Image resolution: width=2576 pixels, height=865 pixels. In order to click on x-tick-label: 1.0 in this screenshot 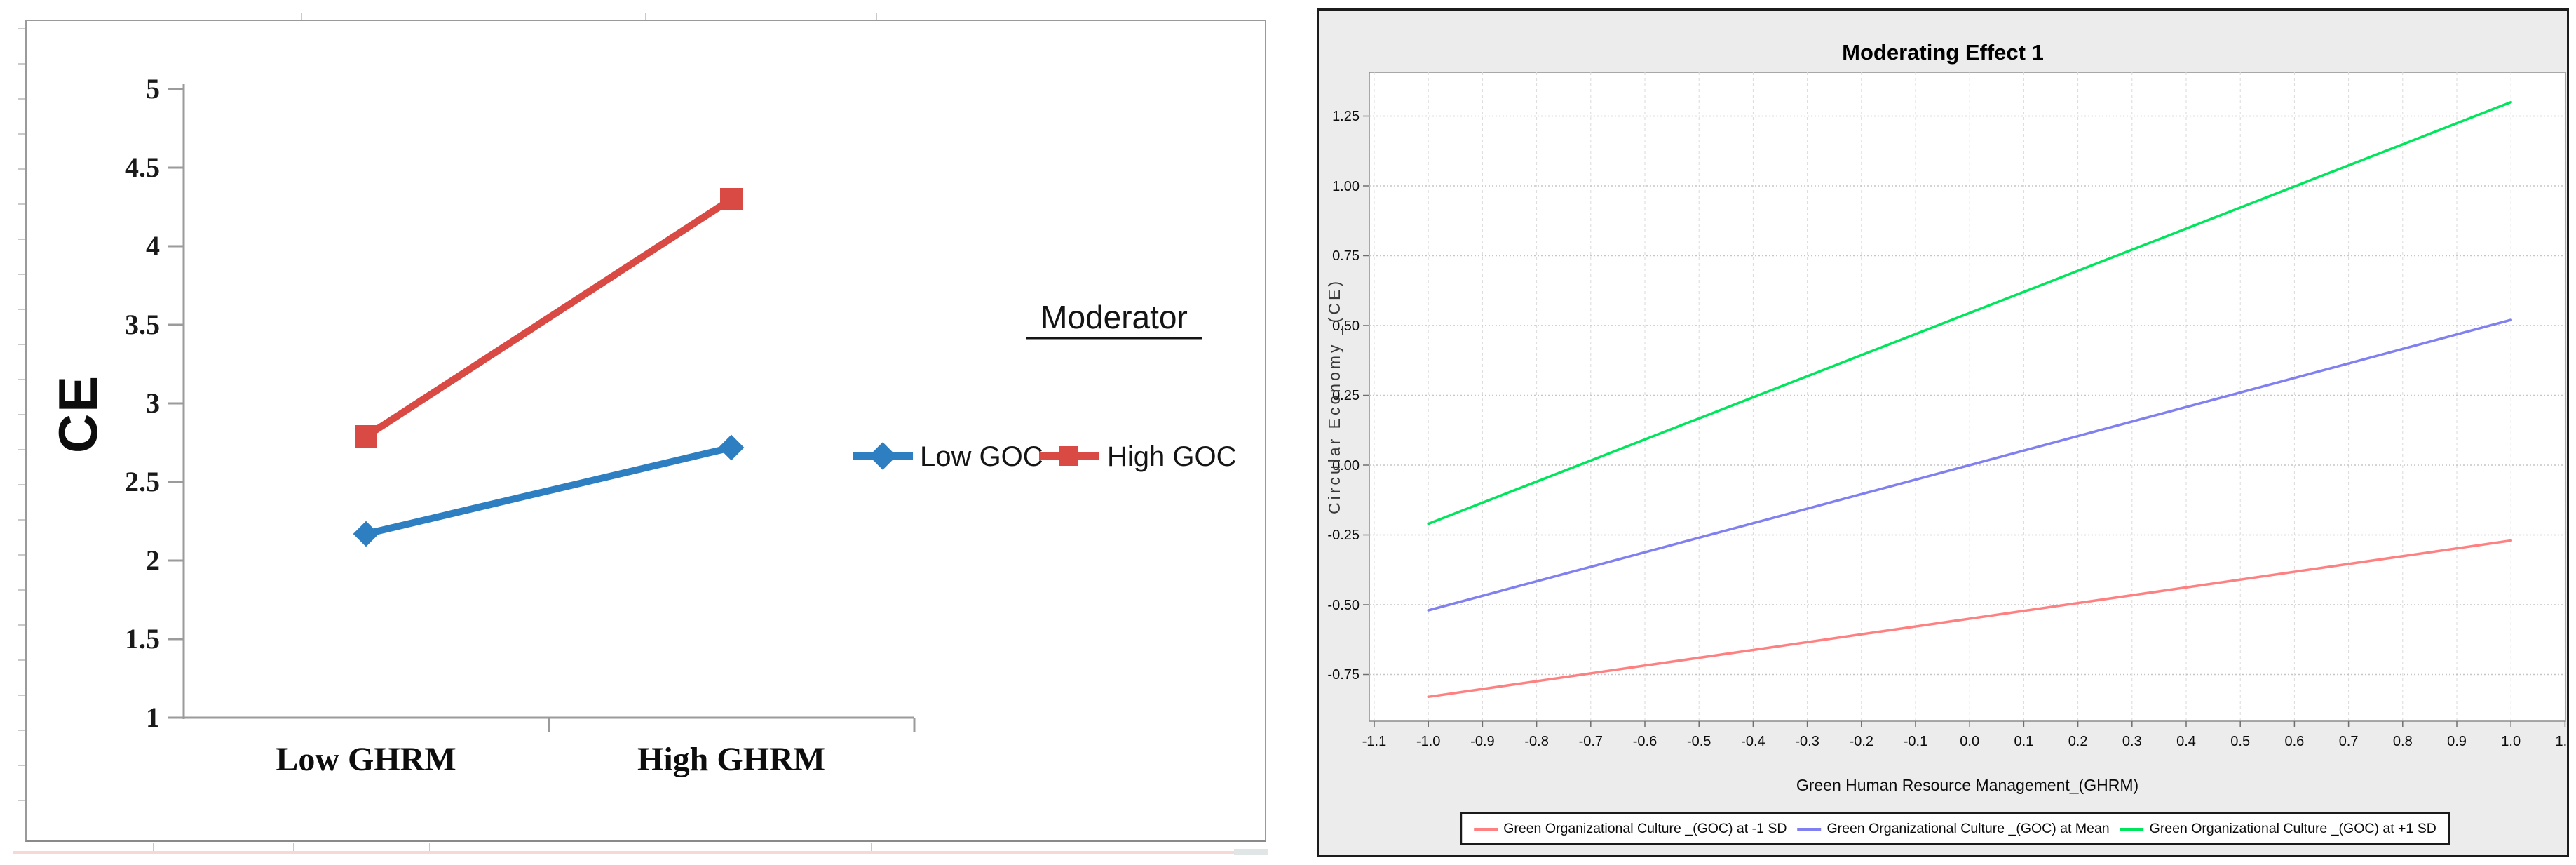, I will do `click(2511, 741)`.